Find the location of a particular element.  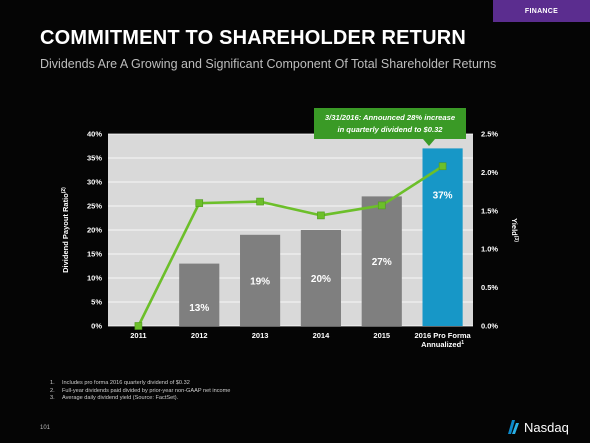

y-tick-label: 15% is located at coordinates (94, 254).